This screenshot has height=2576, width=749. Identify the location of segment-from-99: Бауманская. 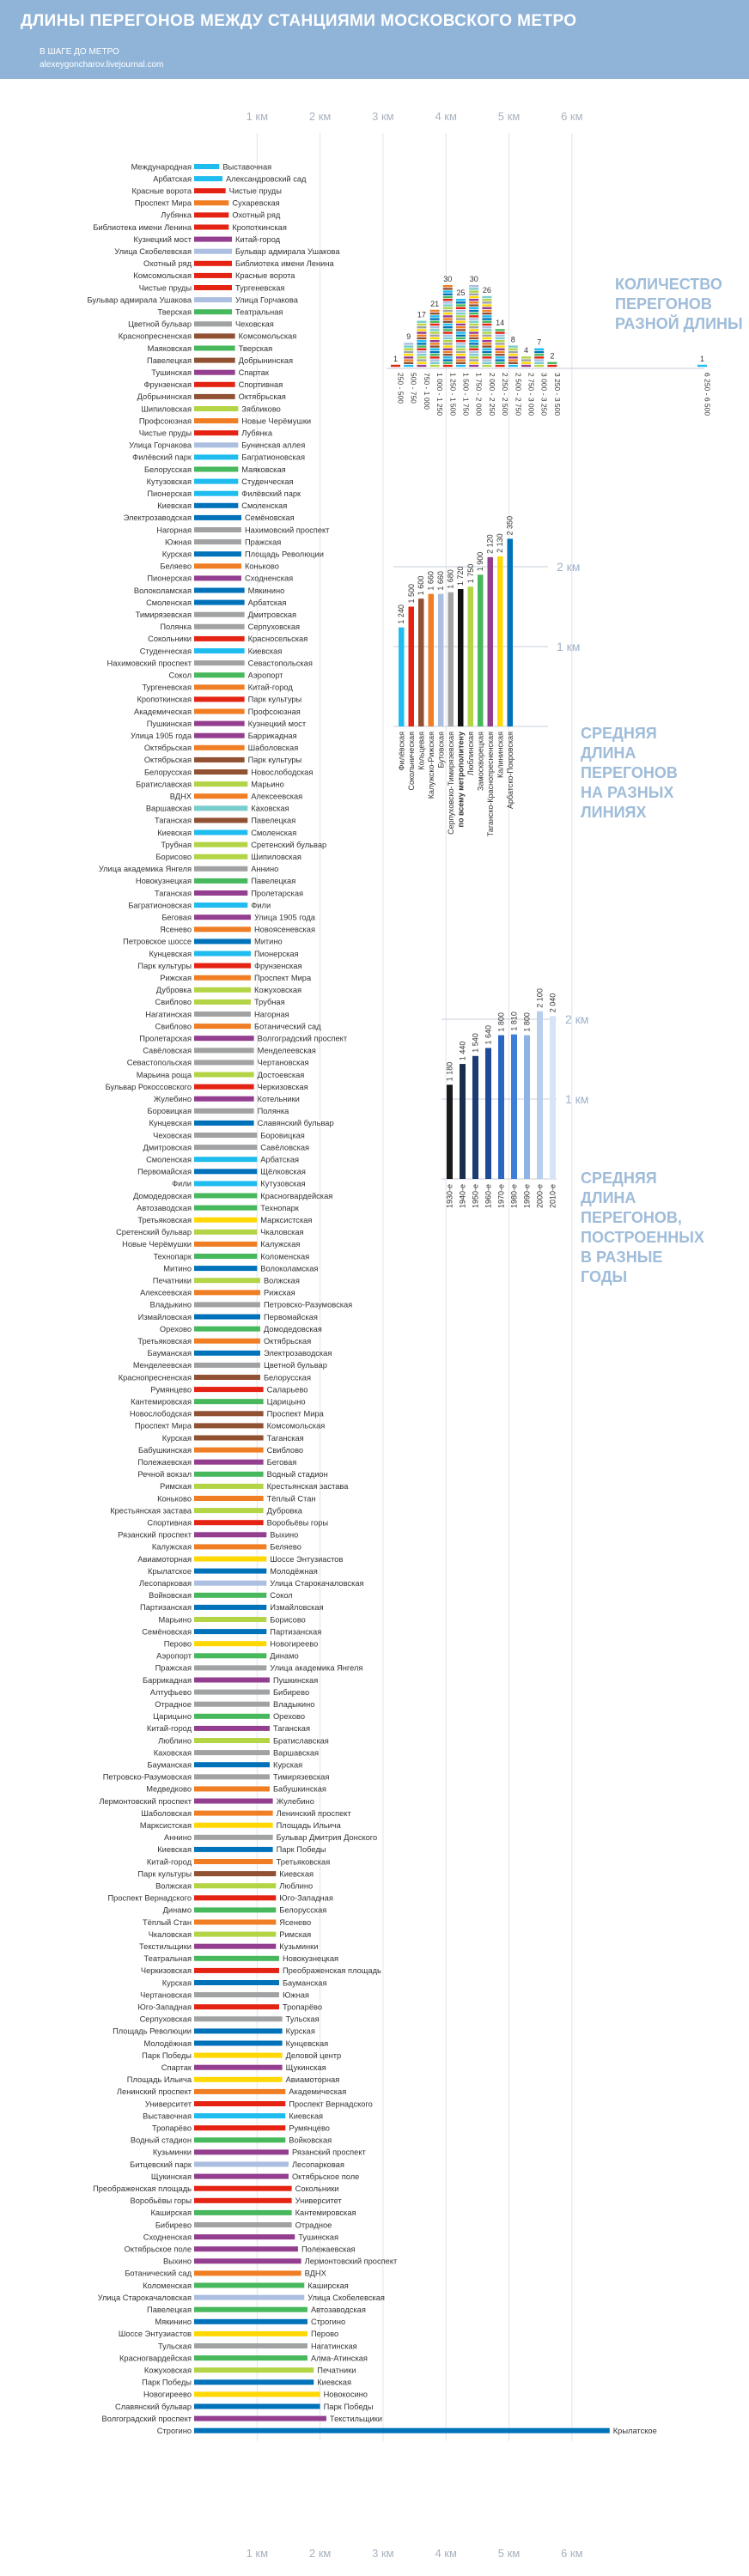
(169, 1353).